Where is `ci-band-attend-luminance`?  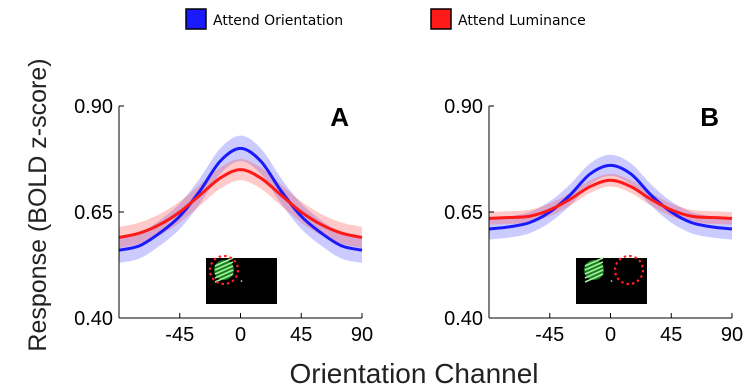 ci-band-attend-luminance is located at coordinates (240, 204).